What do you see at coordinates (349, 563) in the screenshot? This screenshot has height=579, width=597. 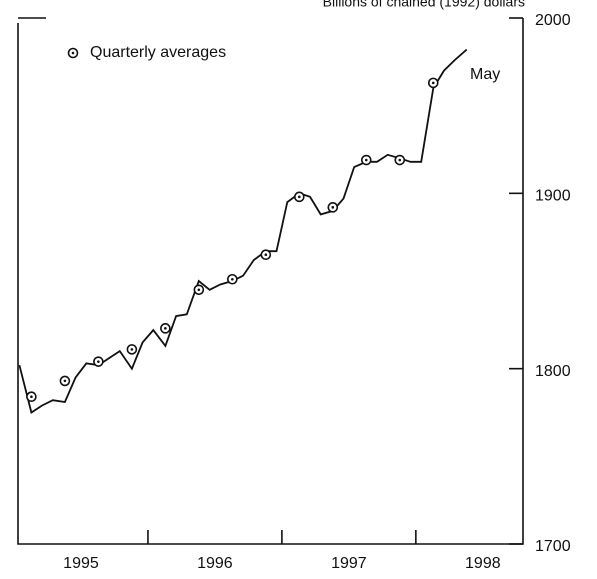 I see `x-tick-label: 1997` at bounding box center [349, 563].